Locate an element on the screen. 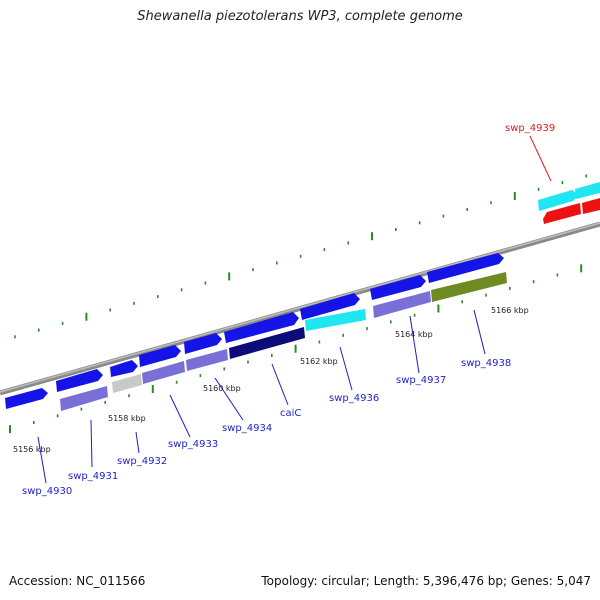  kbp-label: 5166 kbp is located at coordinates (510, 310).